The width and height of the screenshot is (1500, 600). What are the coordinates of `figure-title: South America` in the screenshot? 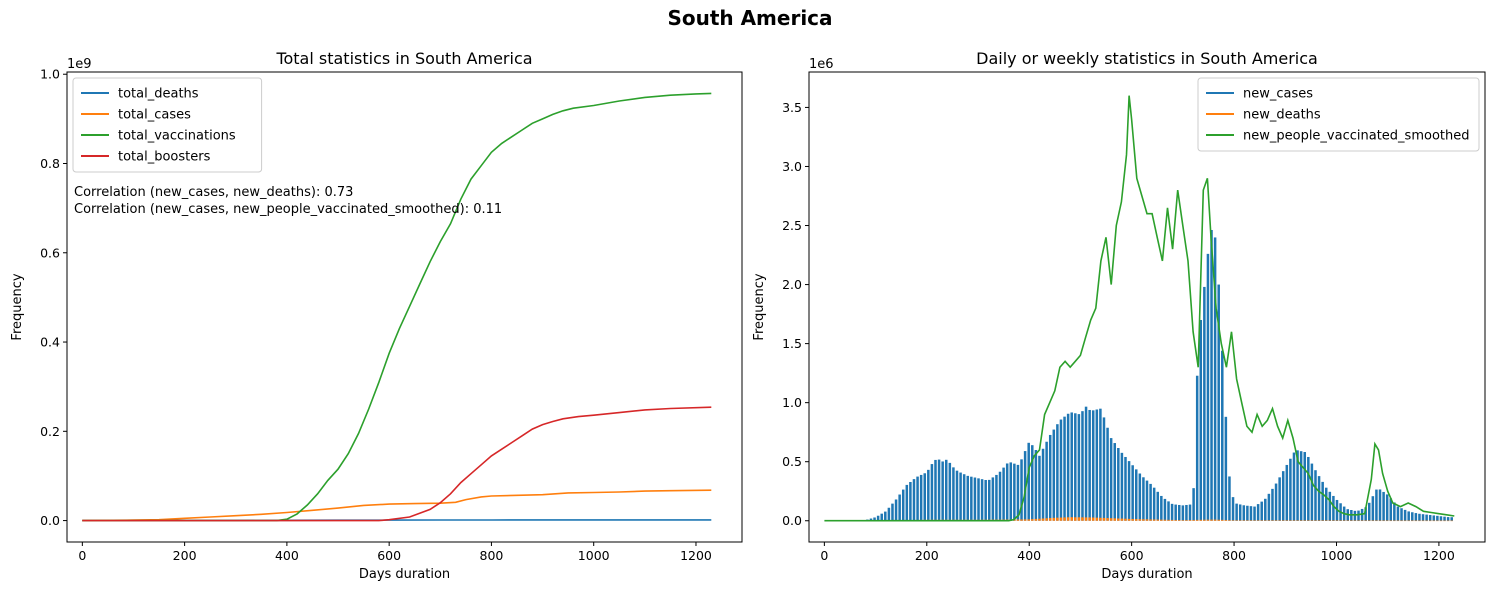 It's located at (750, 18).